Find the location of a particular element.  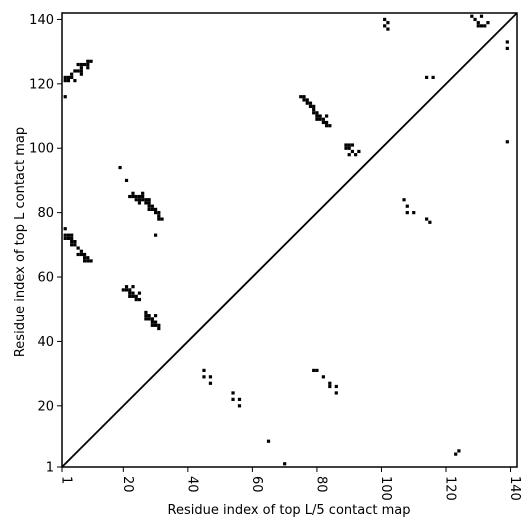

x-axis: 1 20 40 60 80 100 120 140 is located at coordinates (290, 484).